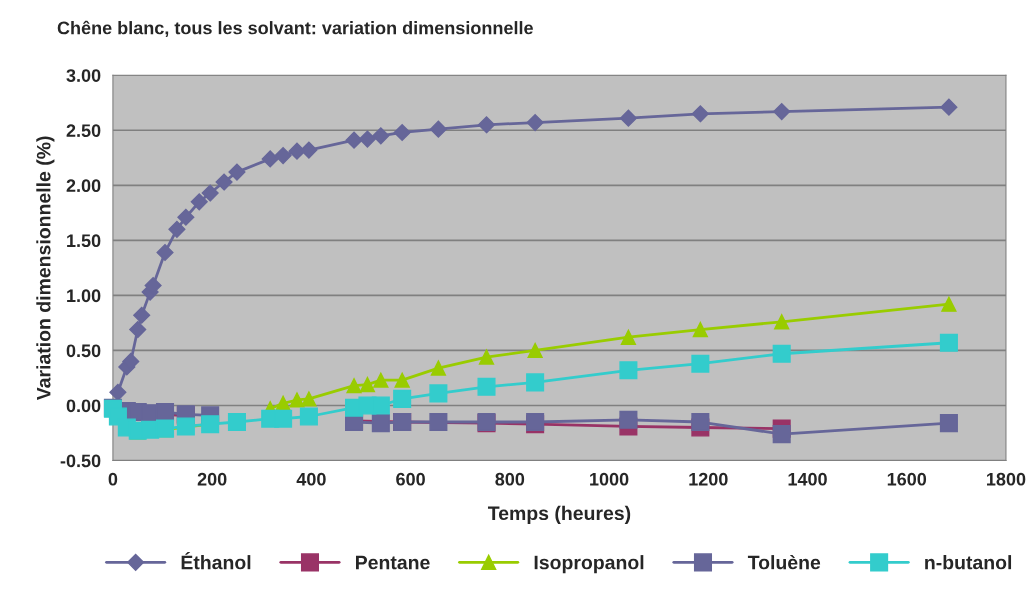  Describe the element at coordinates (807, 479) in the screenshot. I see `x-tick-label: 1400` at that location.